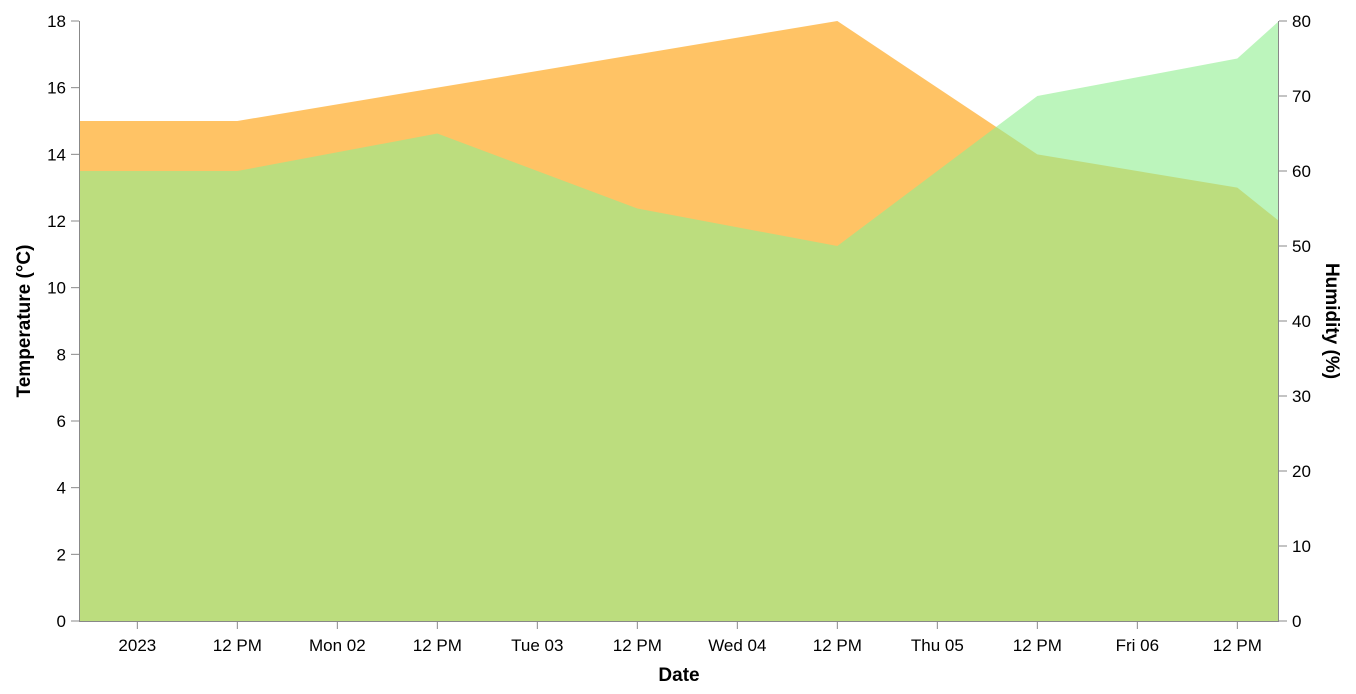 Image resolution: width=1356 pixels, height=694 pixels. What do you see at coordinates (1301, 396) in the screenshot?
I see `y-right-tick-label: 30` at bounding box center [1301, 396].